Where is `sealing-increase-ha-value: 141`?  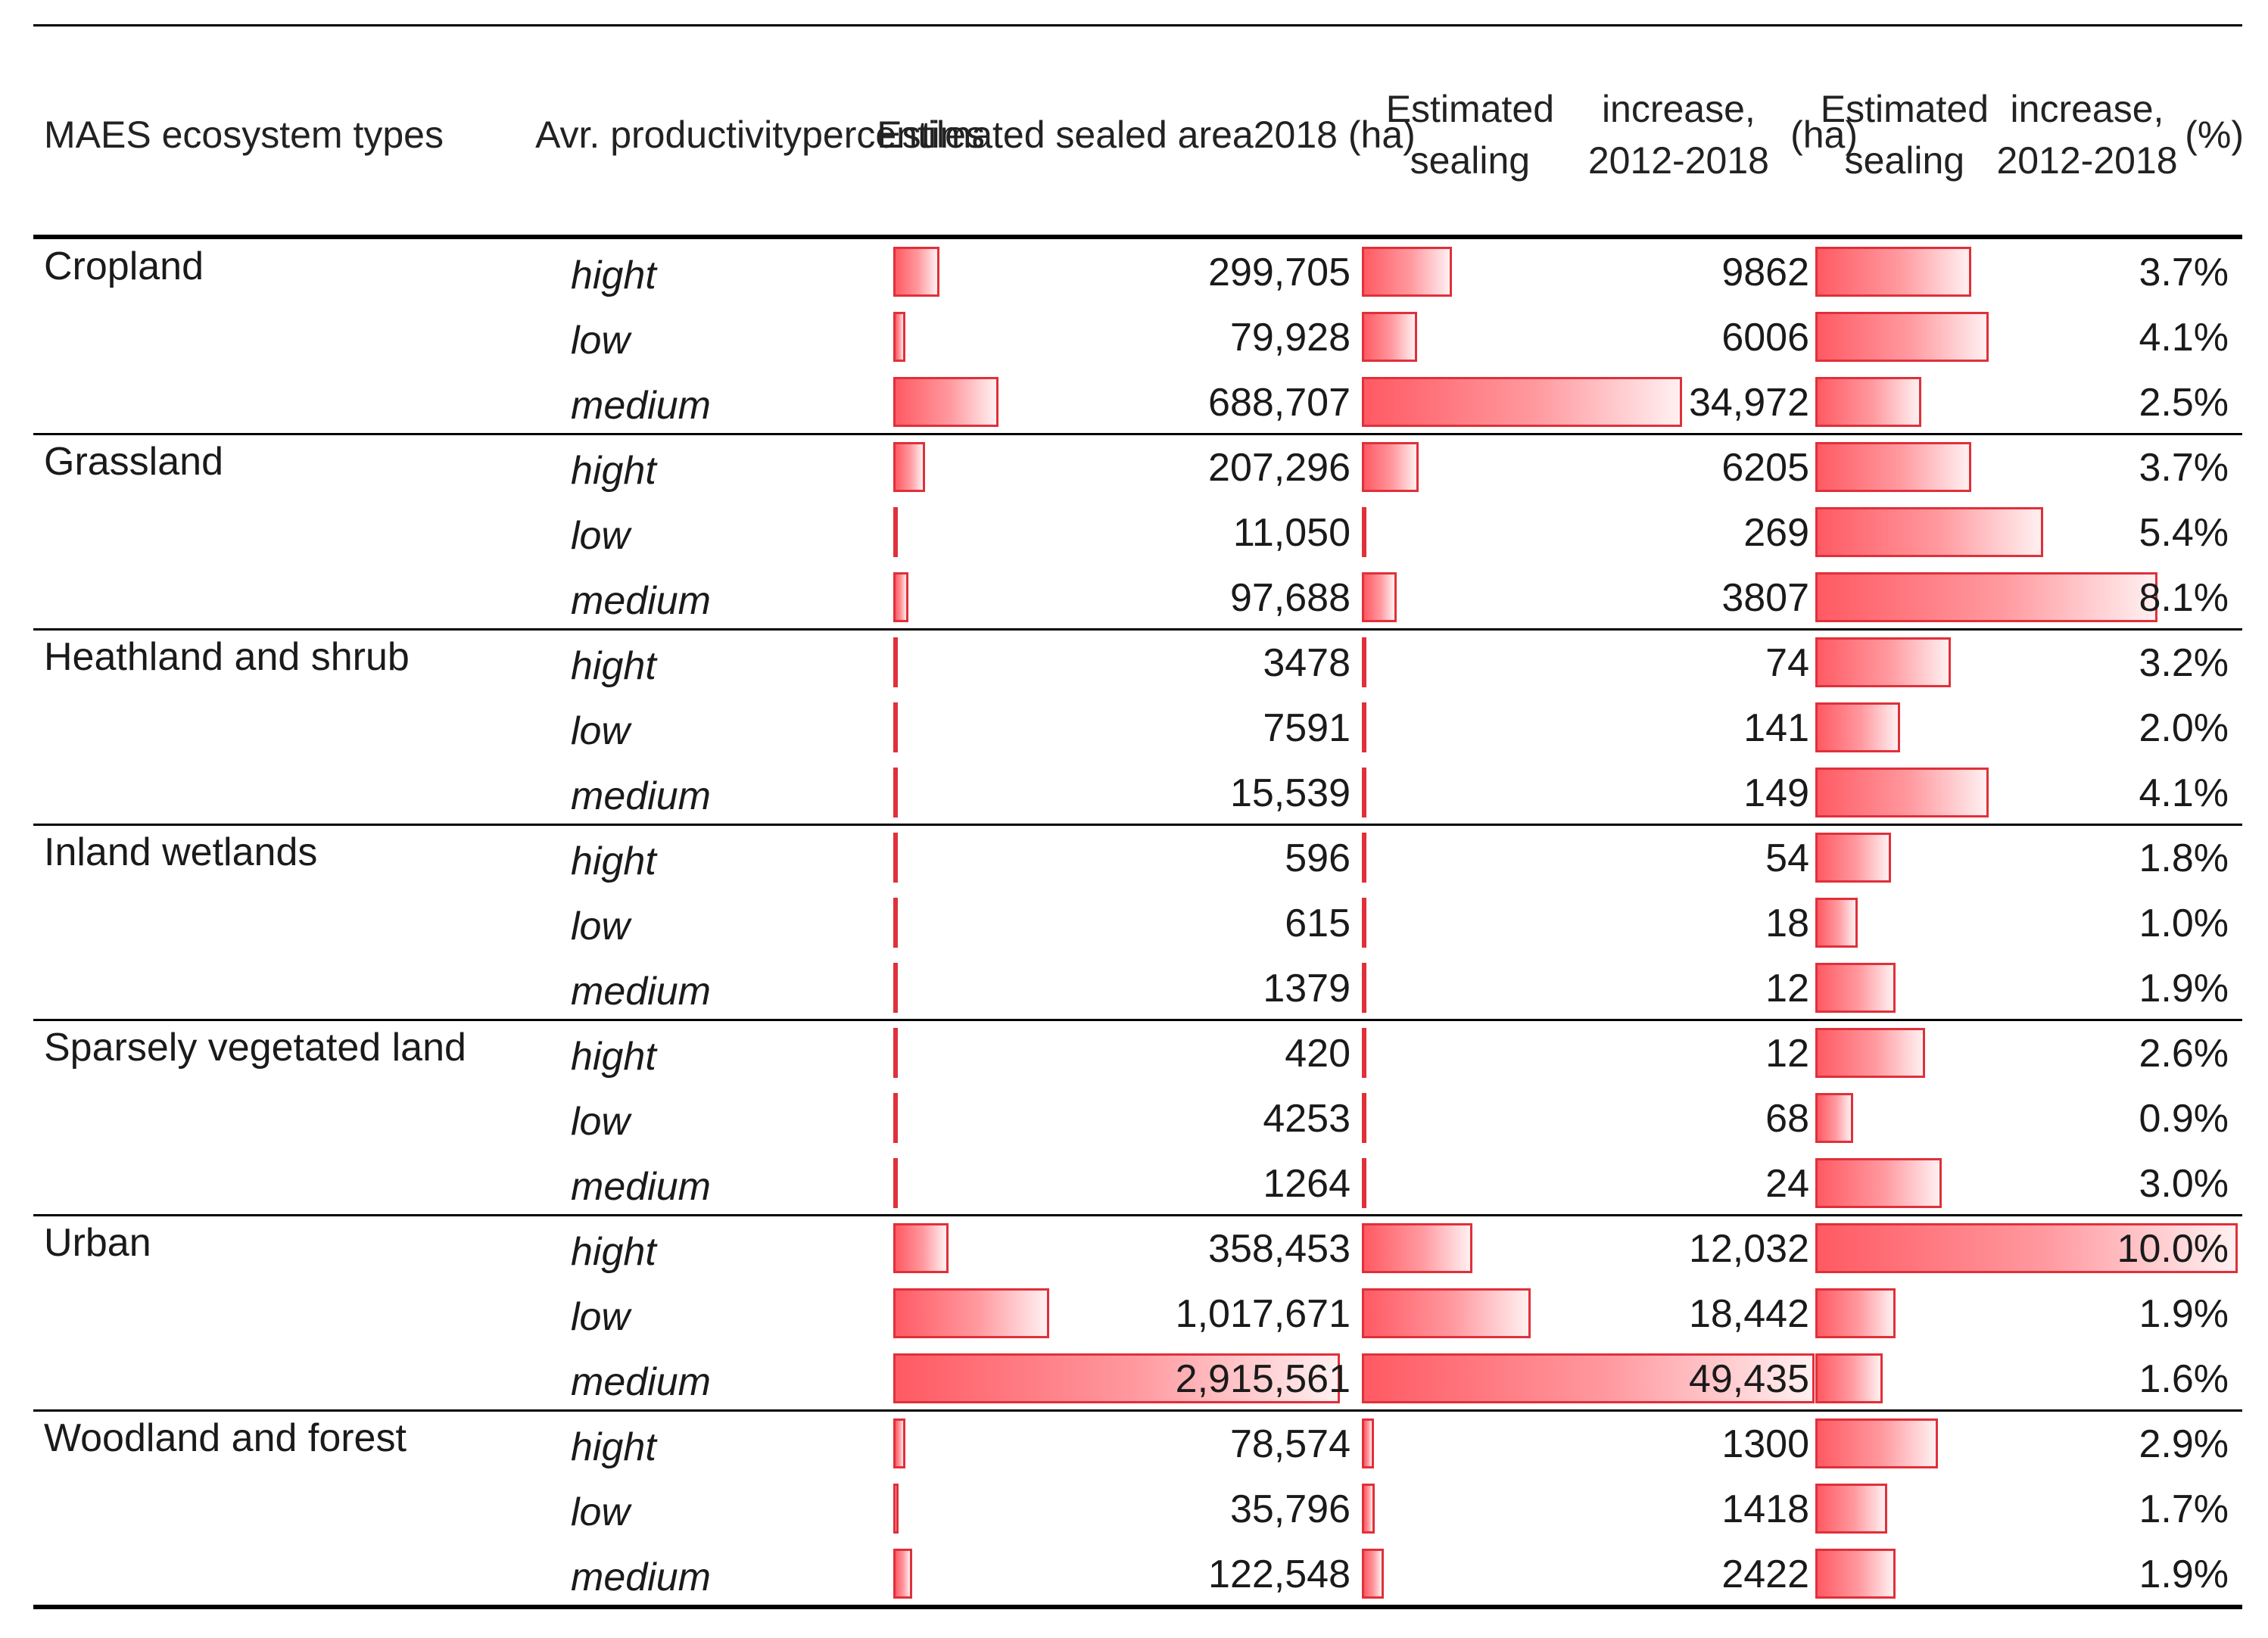
sealing-increase-ha-value: 141 is located at coordinates (1776, 728).